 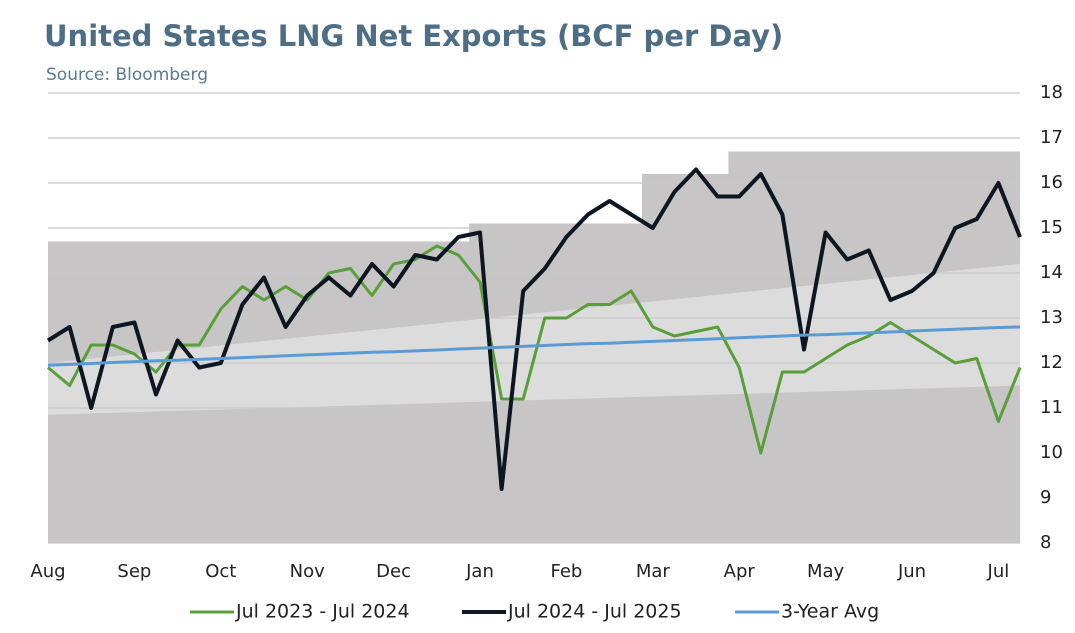 What do you see at coordinates (1051, 272) in the screenshot?
I see `y-tick-label: 14` at bounding box center [1051, 272].